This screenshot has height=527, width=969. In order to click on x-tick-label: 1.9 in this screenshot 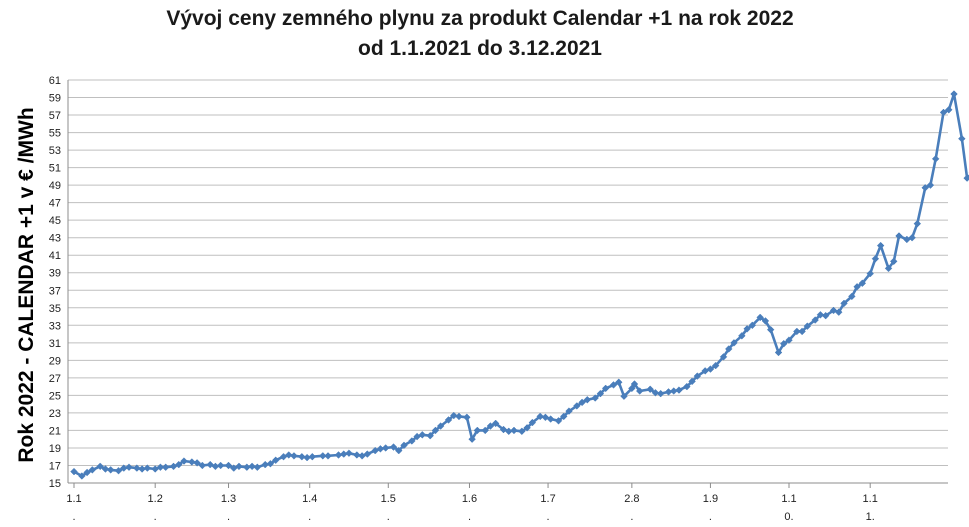, I will do `click(710, 499)`.